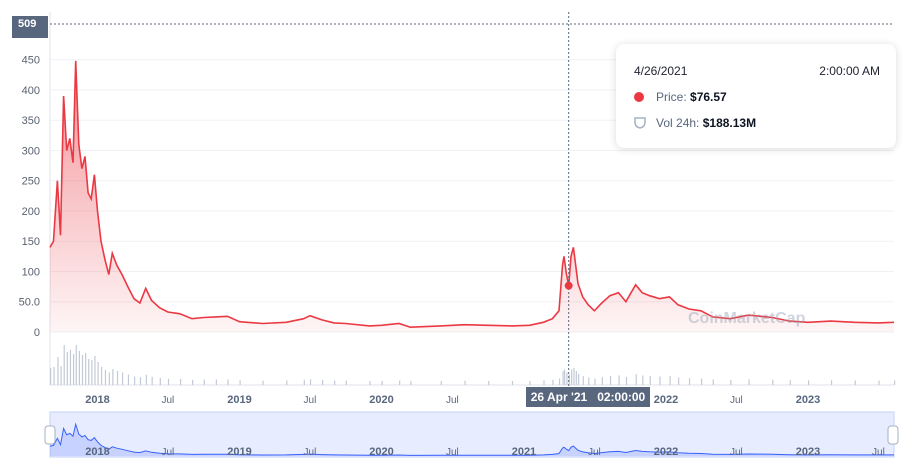  What do you see at coordinates (37, 333) in the screenshot?
I see `y-tick-label: 0` at bounding box center [37, 333].